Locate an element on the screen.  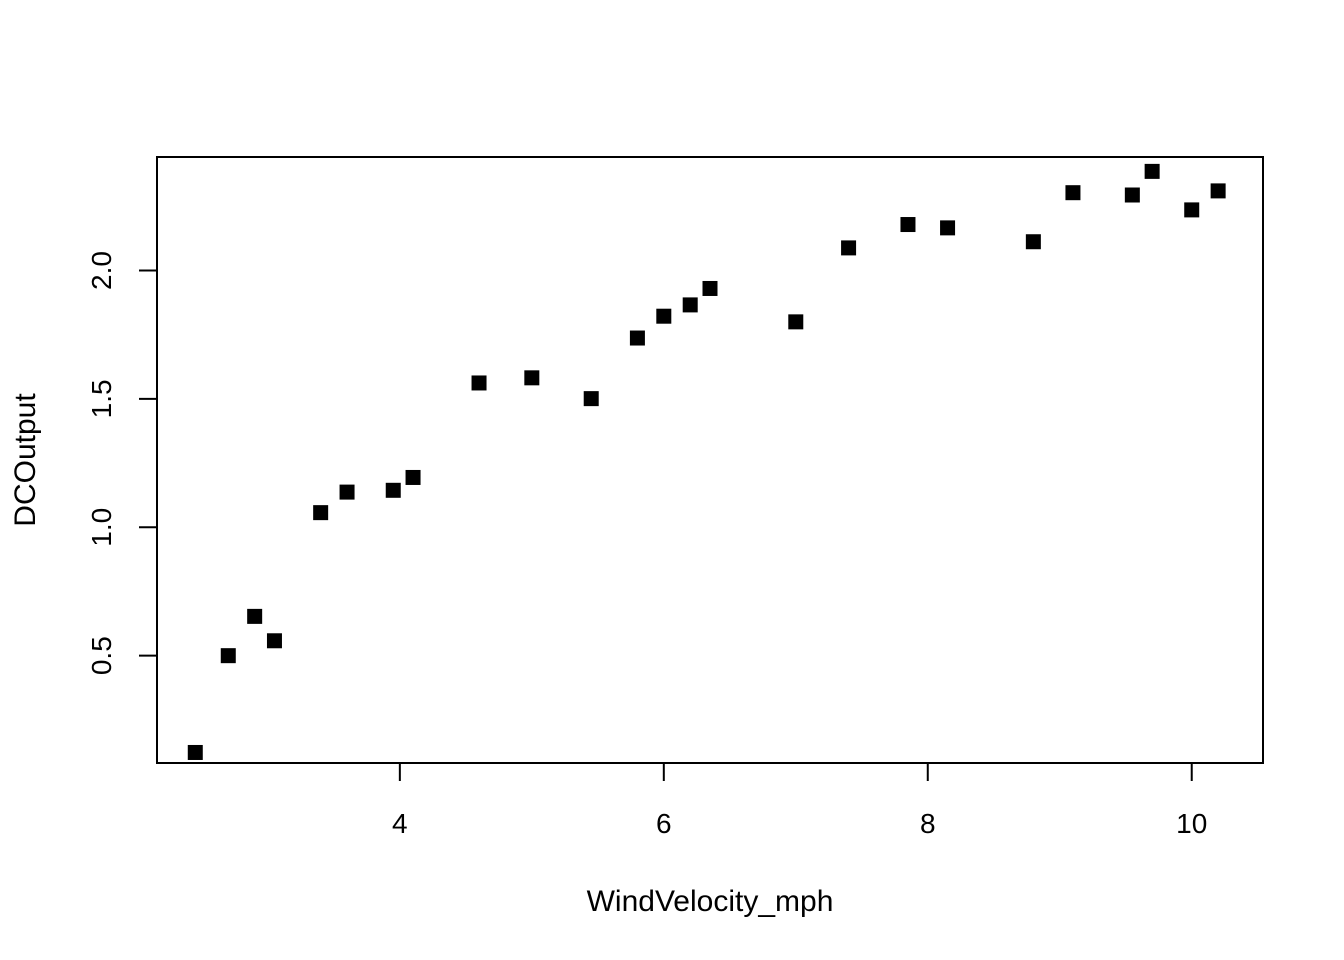
y-axis: 0.5 1.0 1.5 2.0 is located at coordinates (122, 463).